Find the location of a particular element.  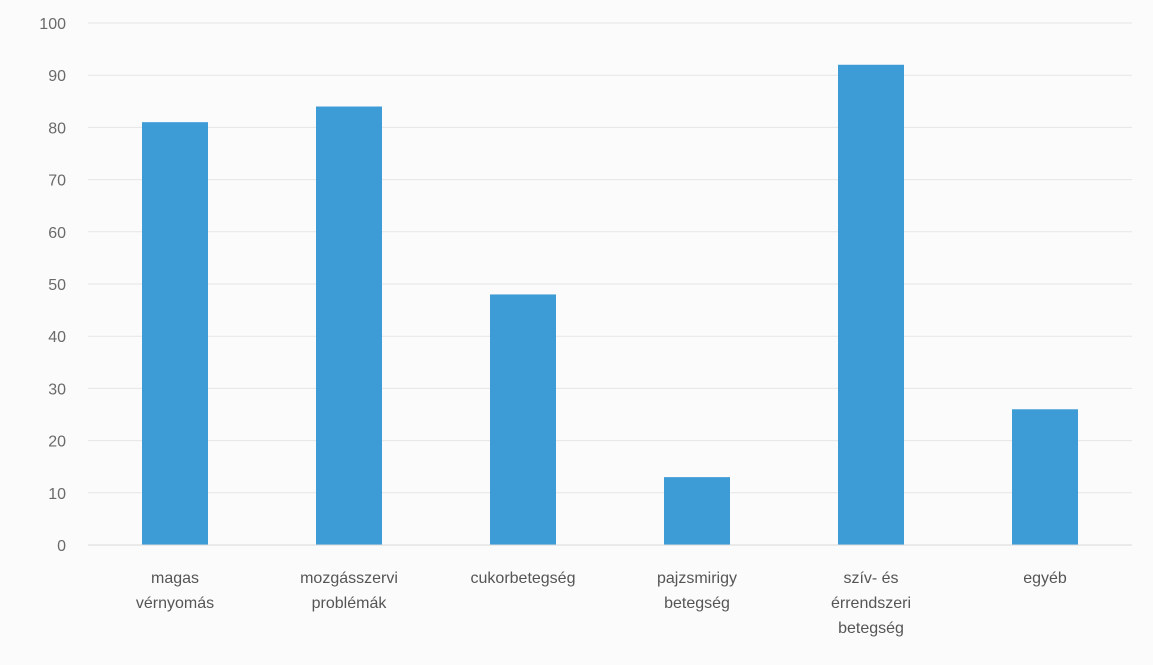

x-category-label: mozgásszervi problémák is located at coordinates (349, 591).